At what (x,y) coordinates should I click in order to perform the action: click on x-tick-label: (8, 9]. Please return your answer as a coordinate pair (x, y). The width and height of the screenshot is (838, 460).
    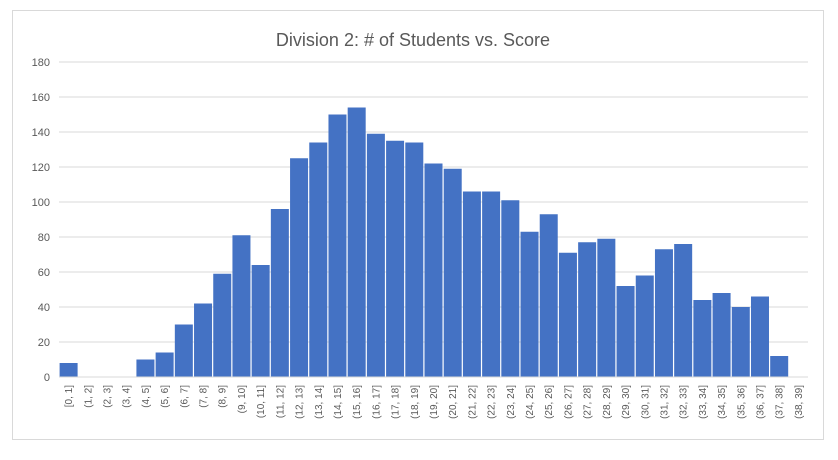
    Looking at the image, I should click on (223, 396).